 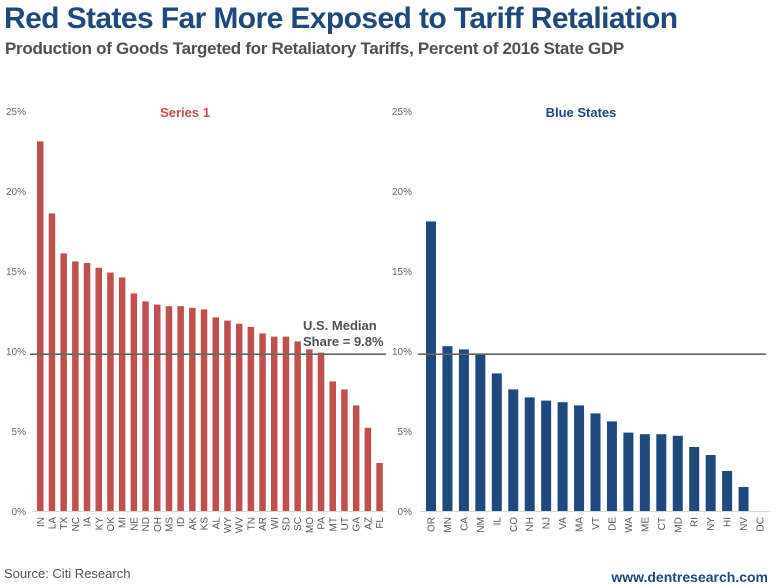 What do you see at coordinates (181, 522) in the screenshot?
I see `x-tick-label: ID` at bounding box center [181, 522].